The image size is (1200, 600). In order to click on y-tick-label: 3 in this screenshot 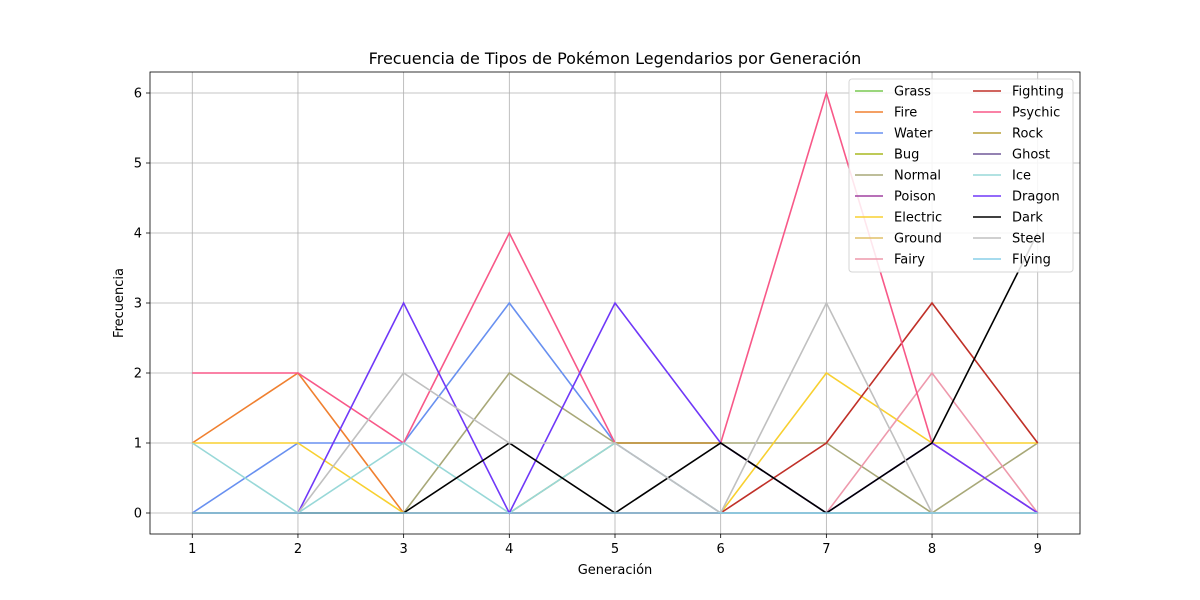, I will do `click(138, 304)`.